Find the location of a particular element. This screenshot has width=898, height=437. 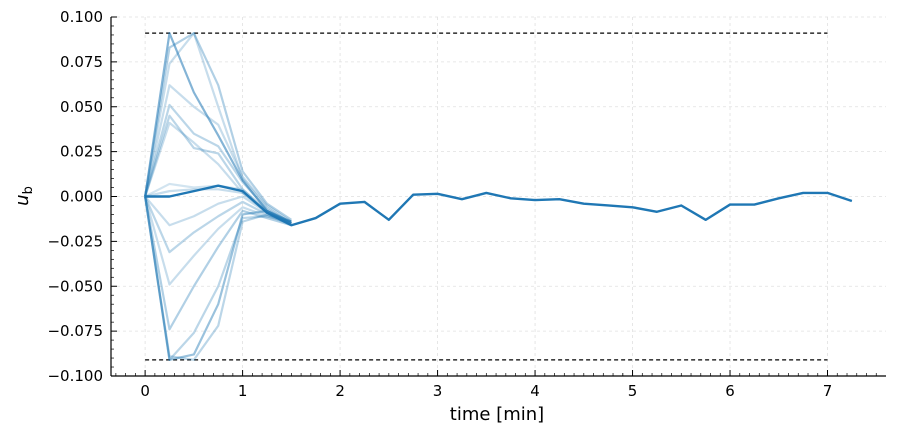

x-tick-label: 4 is located at coordinates (535, 391).